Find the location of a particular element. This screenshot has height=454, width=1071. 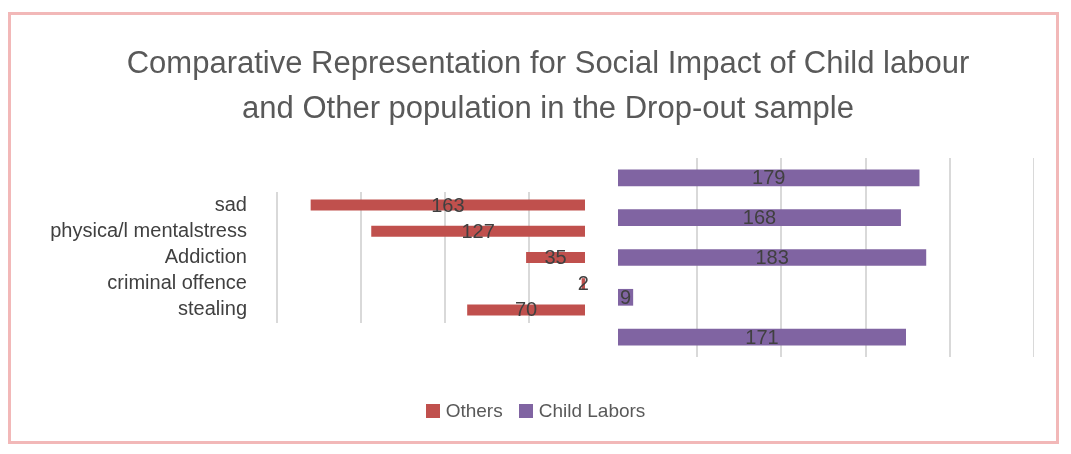

data-label: 171 is located at coordinates (762, 336).